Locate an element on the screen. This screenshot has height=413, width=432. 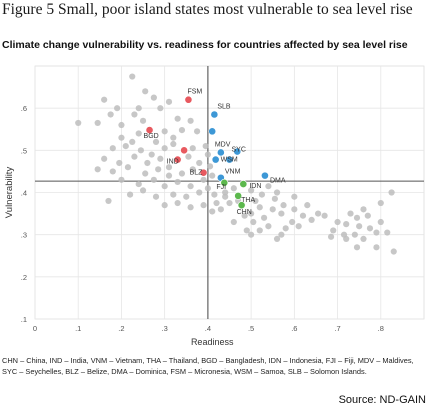
point-label: IND is located at coordinates (173, 162).